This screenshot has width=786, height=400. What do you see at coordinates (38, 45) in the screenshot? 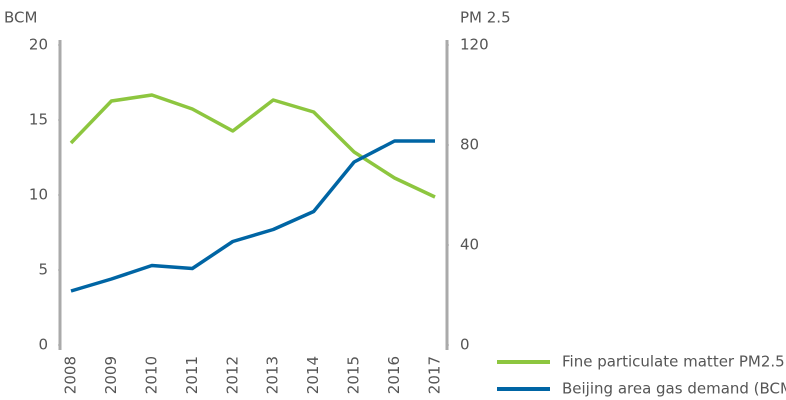
I see `y-tick-label: 20` at bounding box center [38, 45].